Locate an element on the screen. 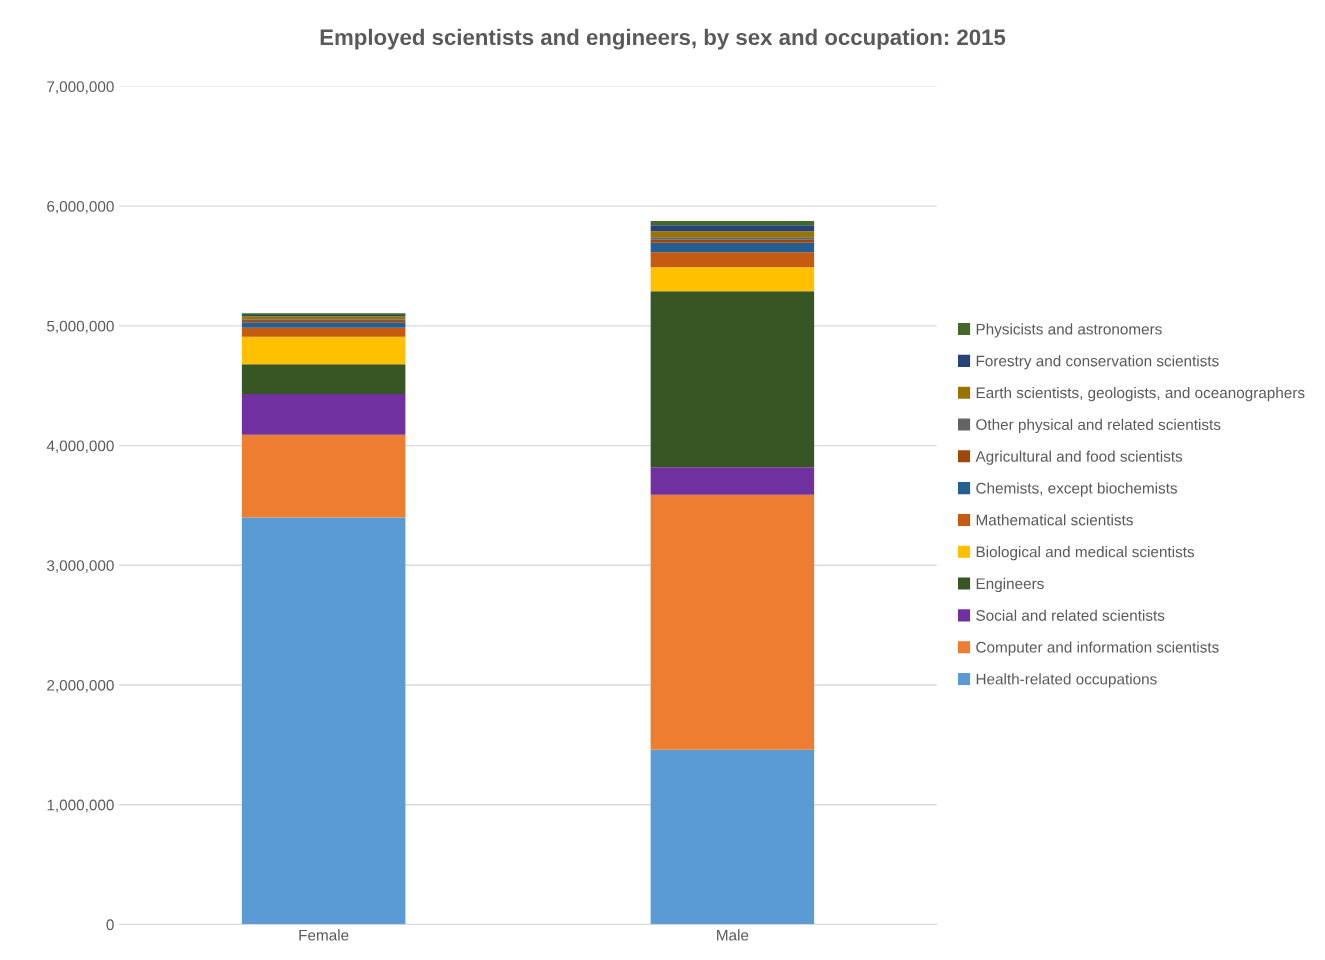  y-tick-label: 7,000,000 is located at coordinates (80, 87).